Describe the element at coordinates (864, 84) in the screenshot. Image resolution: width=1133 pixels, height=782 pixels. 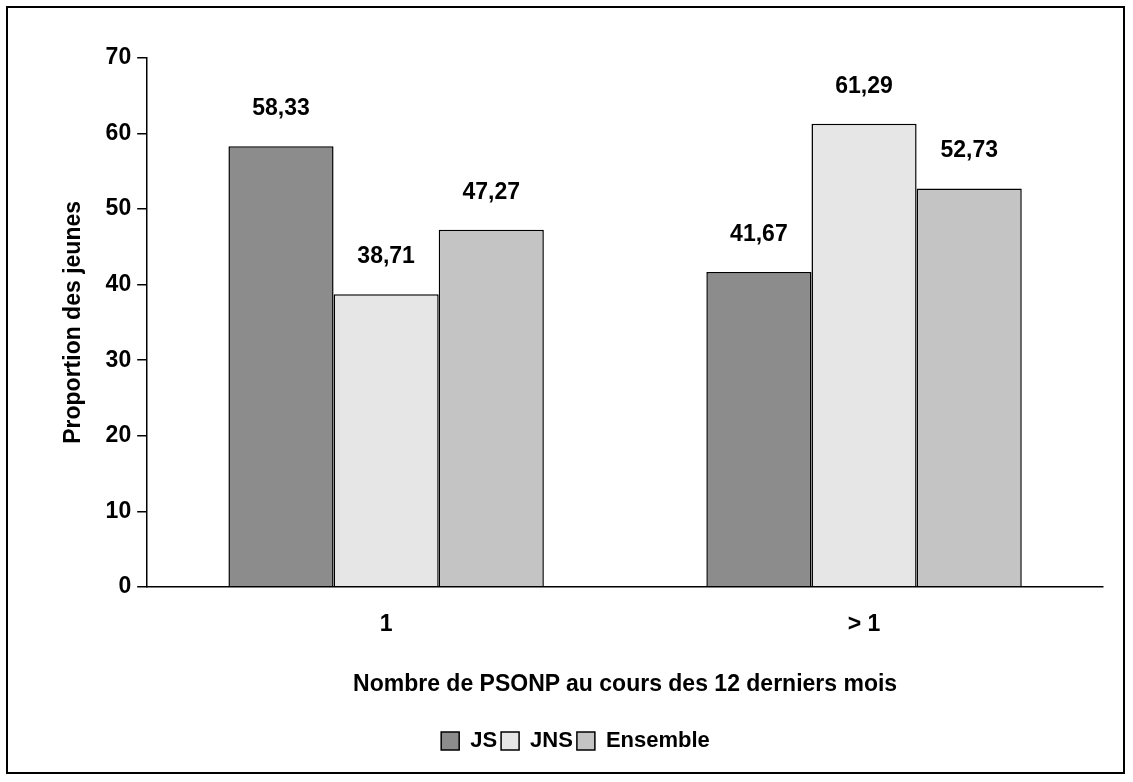
I see `data-label: 61,29` at that location.